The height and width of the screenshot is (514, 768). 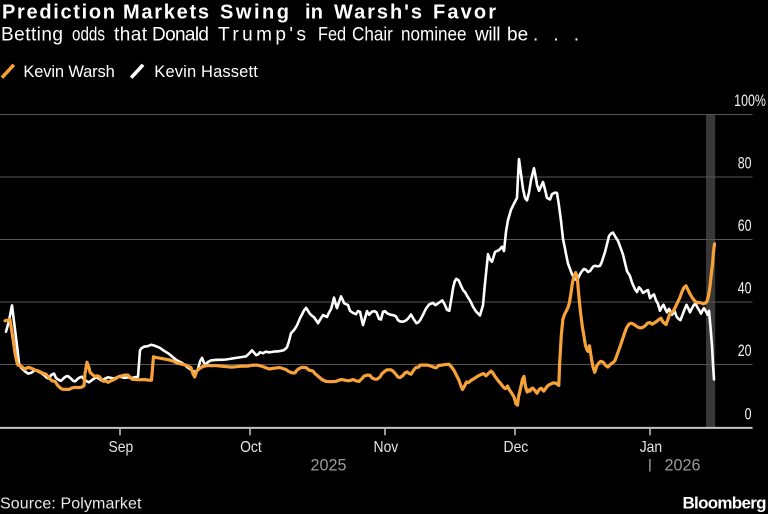 What do you see at coordinates (386, 447) in the screenshot?
I see `svg-text: Nov` at bounding box center [386, 447].